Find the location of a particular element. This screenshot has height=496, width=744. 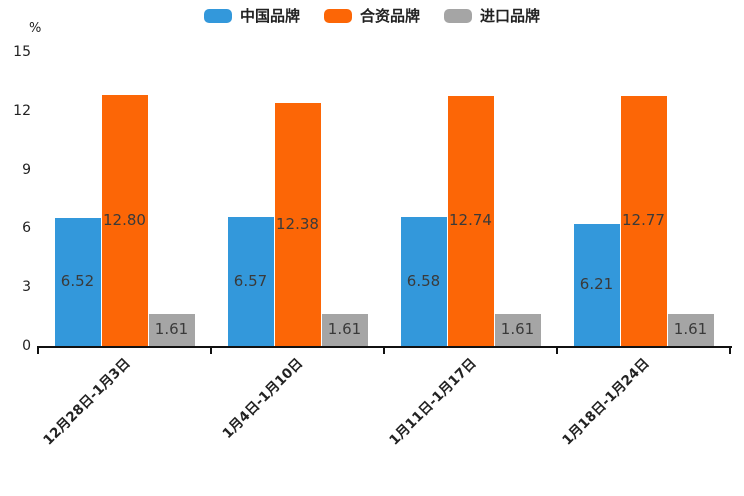

bar-value-import-brand-group2: 1.61 is located at coordinates (344, 329).